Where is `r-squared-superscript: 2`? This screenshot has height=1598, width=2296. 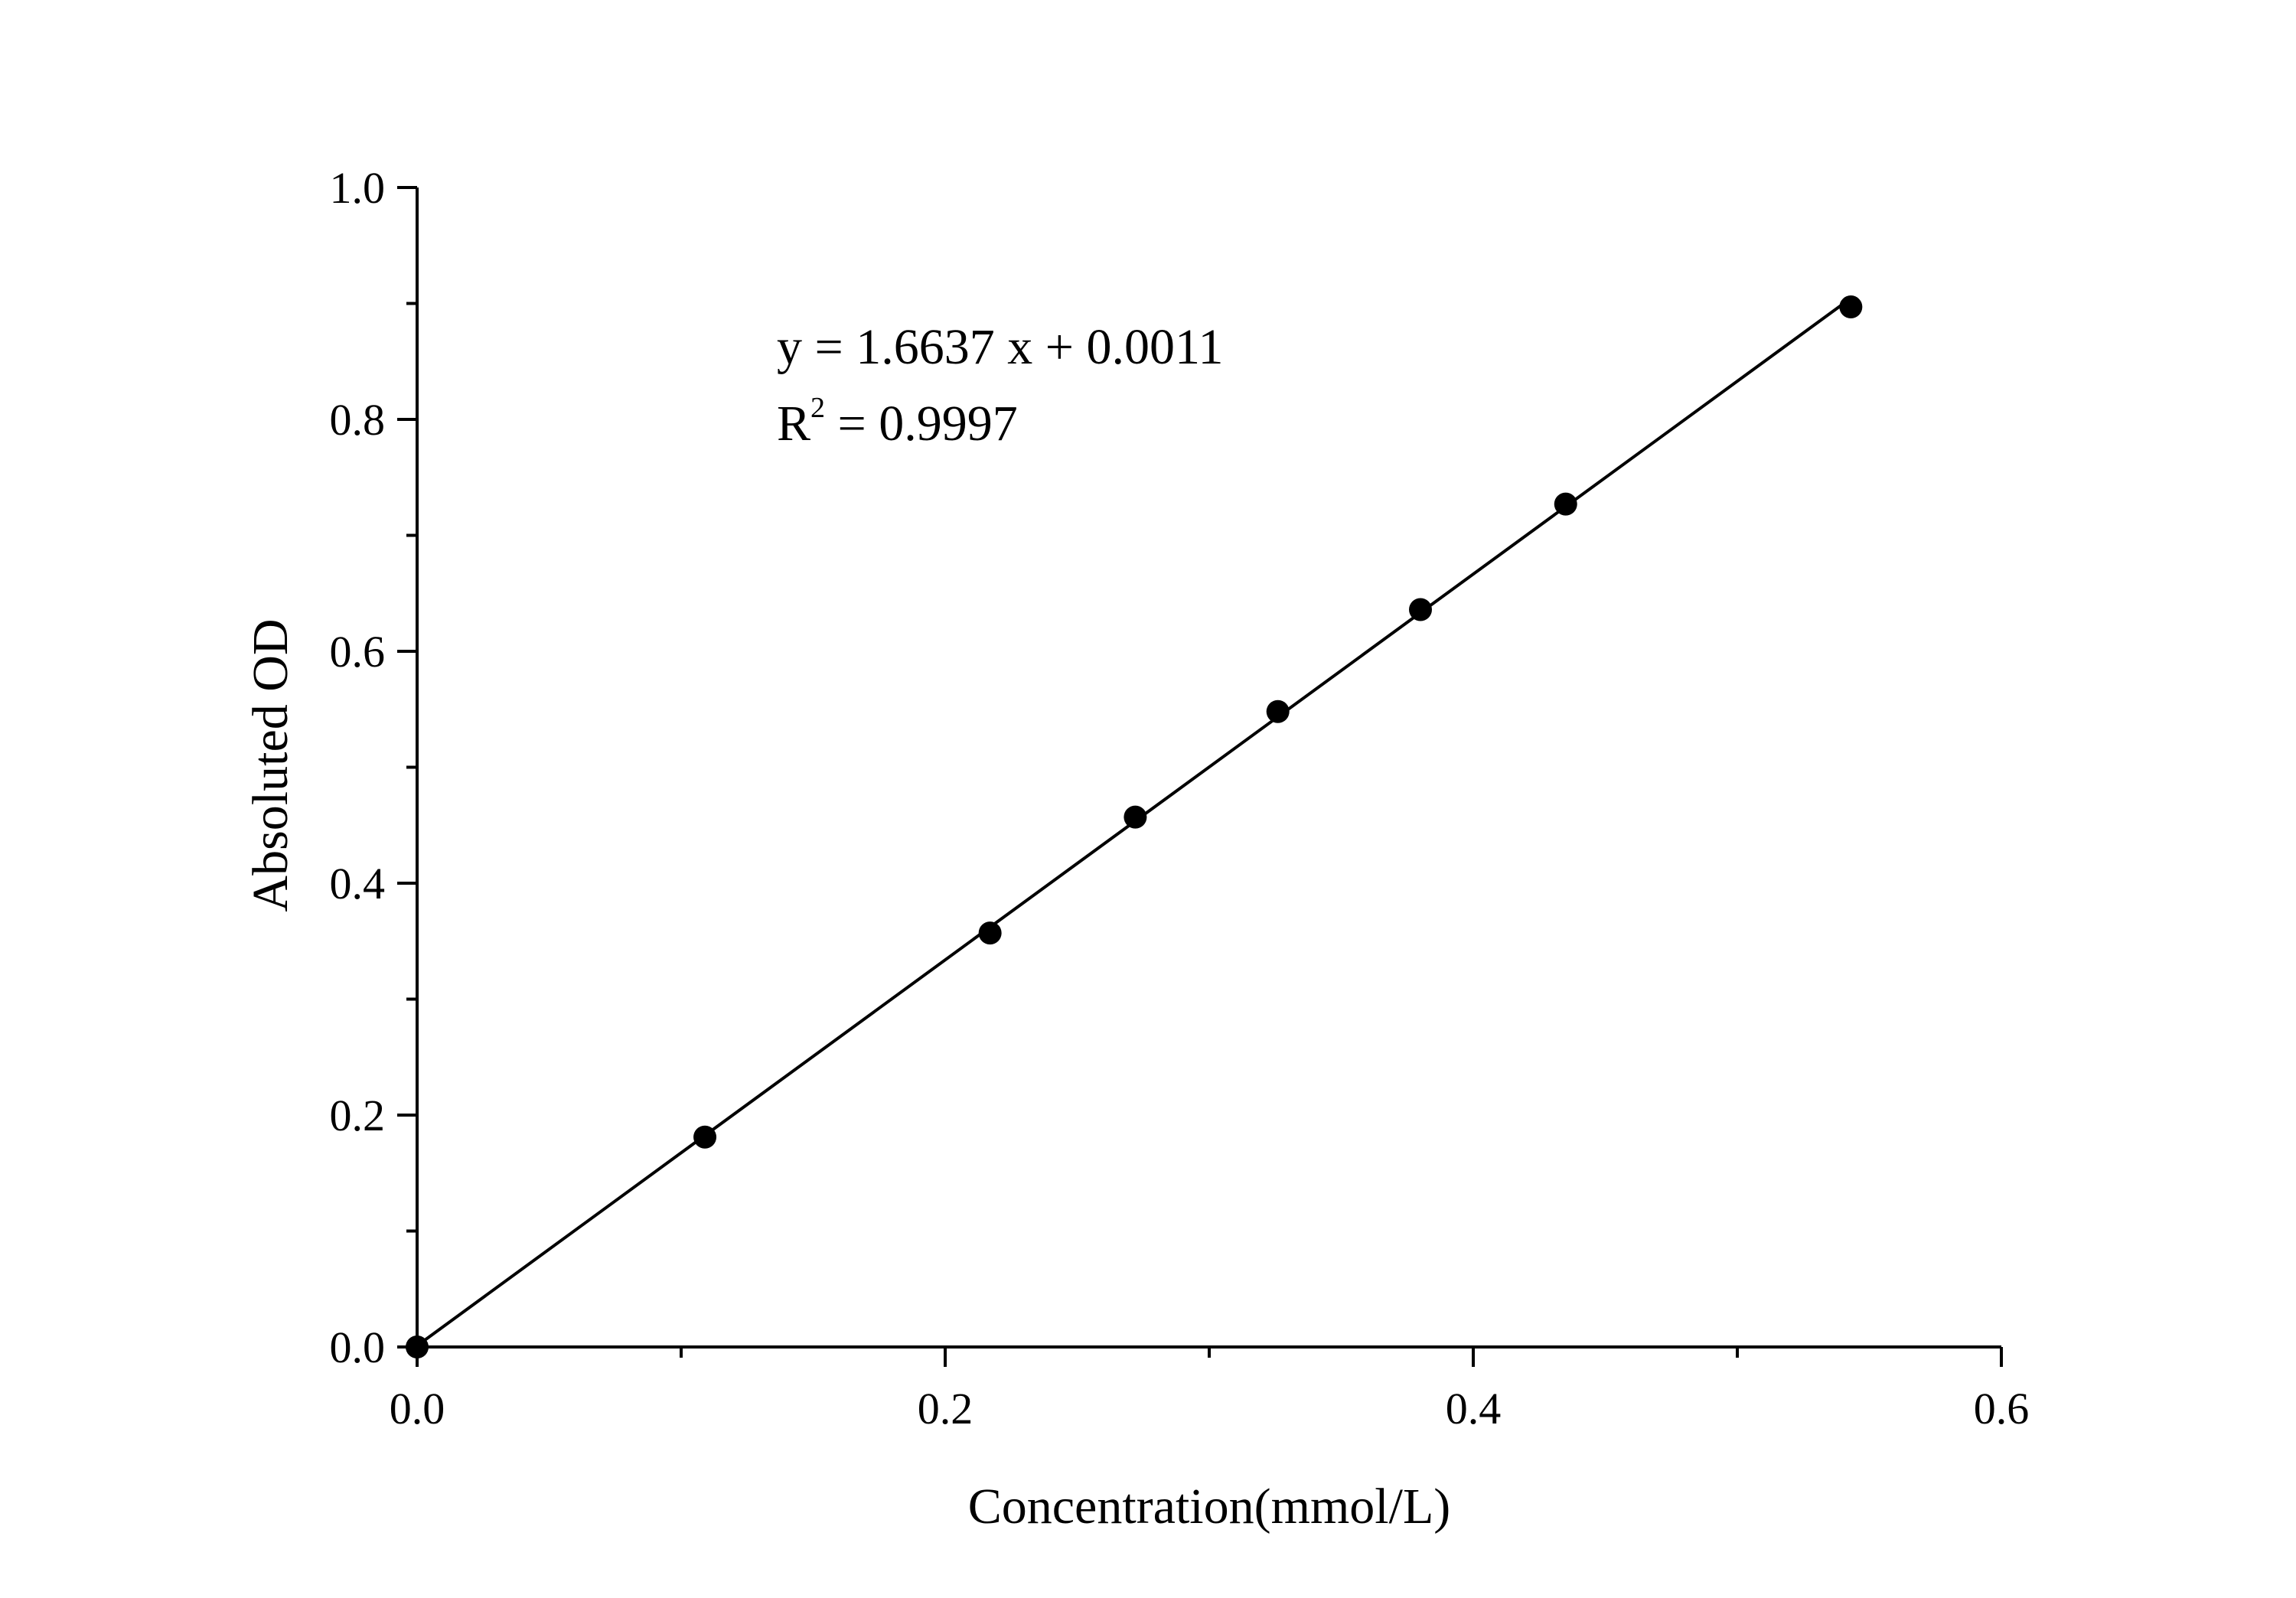 r-squared-superscript: 2 is located at coordinates (817, 408).